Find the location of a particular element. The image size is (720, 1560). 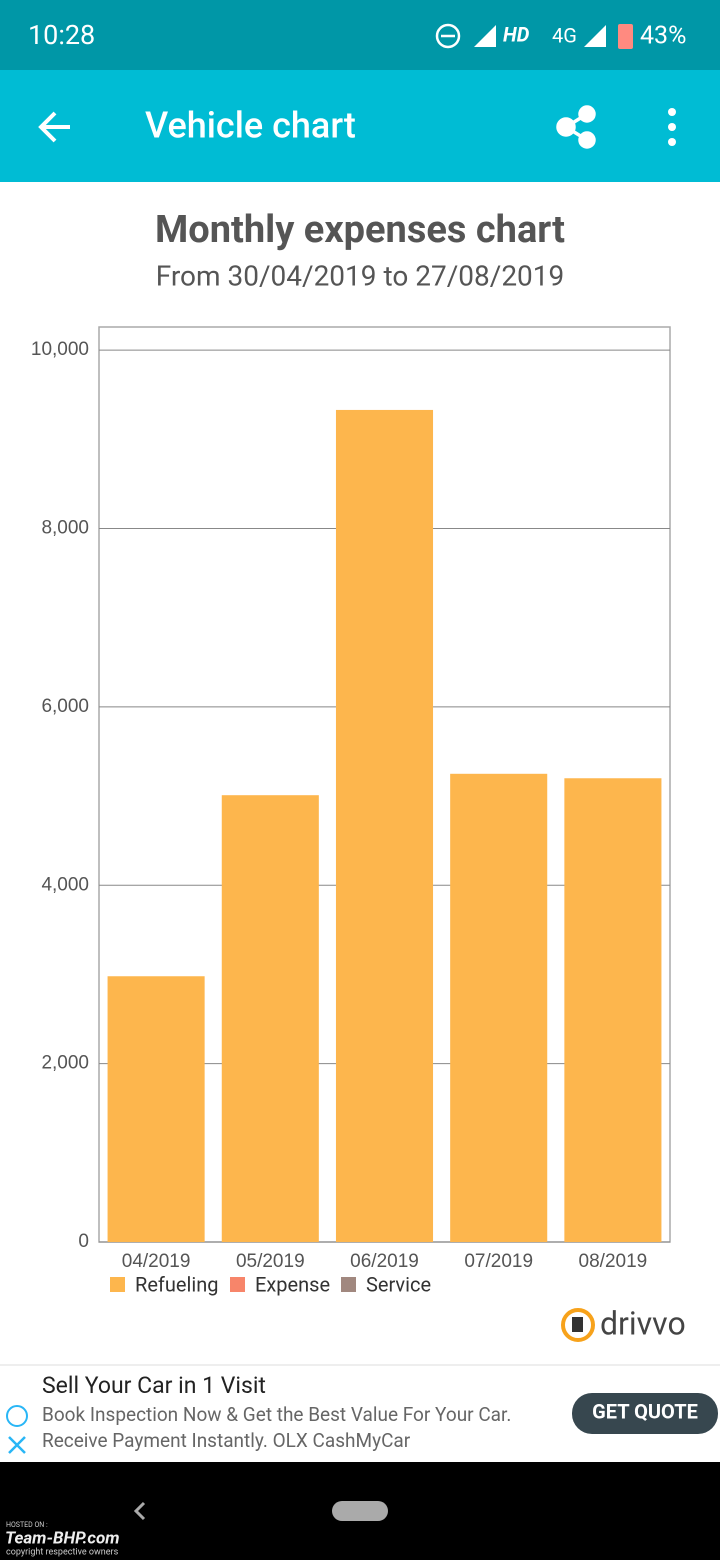

brand-name: drivvo is located at coordinates (643, 1323).